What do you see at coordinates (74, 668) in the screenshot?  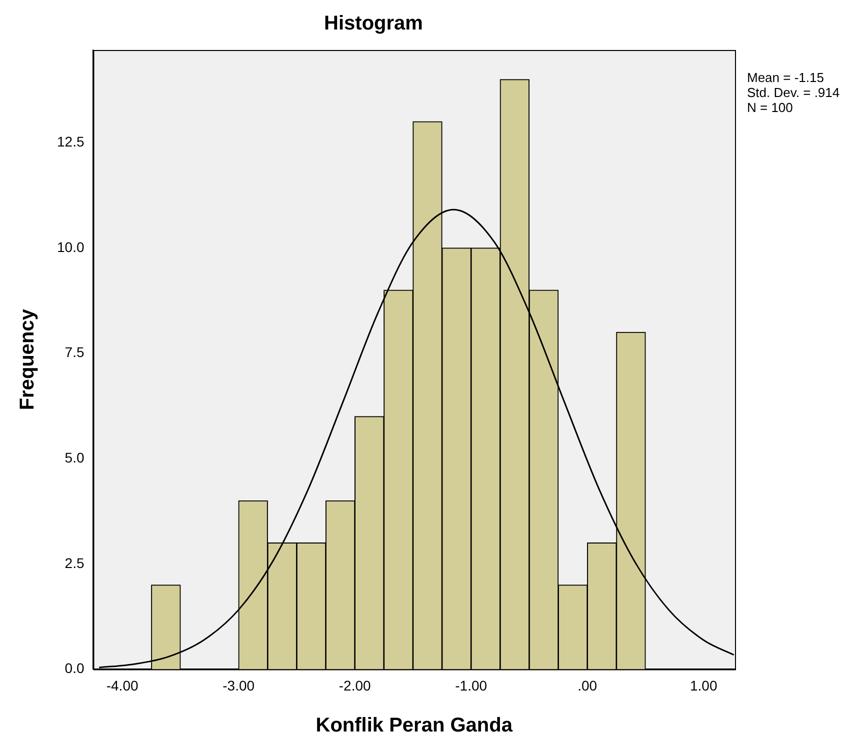 I see `y-tick-label: 0.0` at bounding box center [74, 668].